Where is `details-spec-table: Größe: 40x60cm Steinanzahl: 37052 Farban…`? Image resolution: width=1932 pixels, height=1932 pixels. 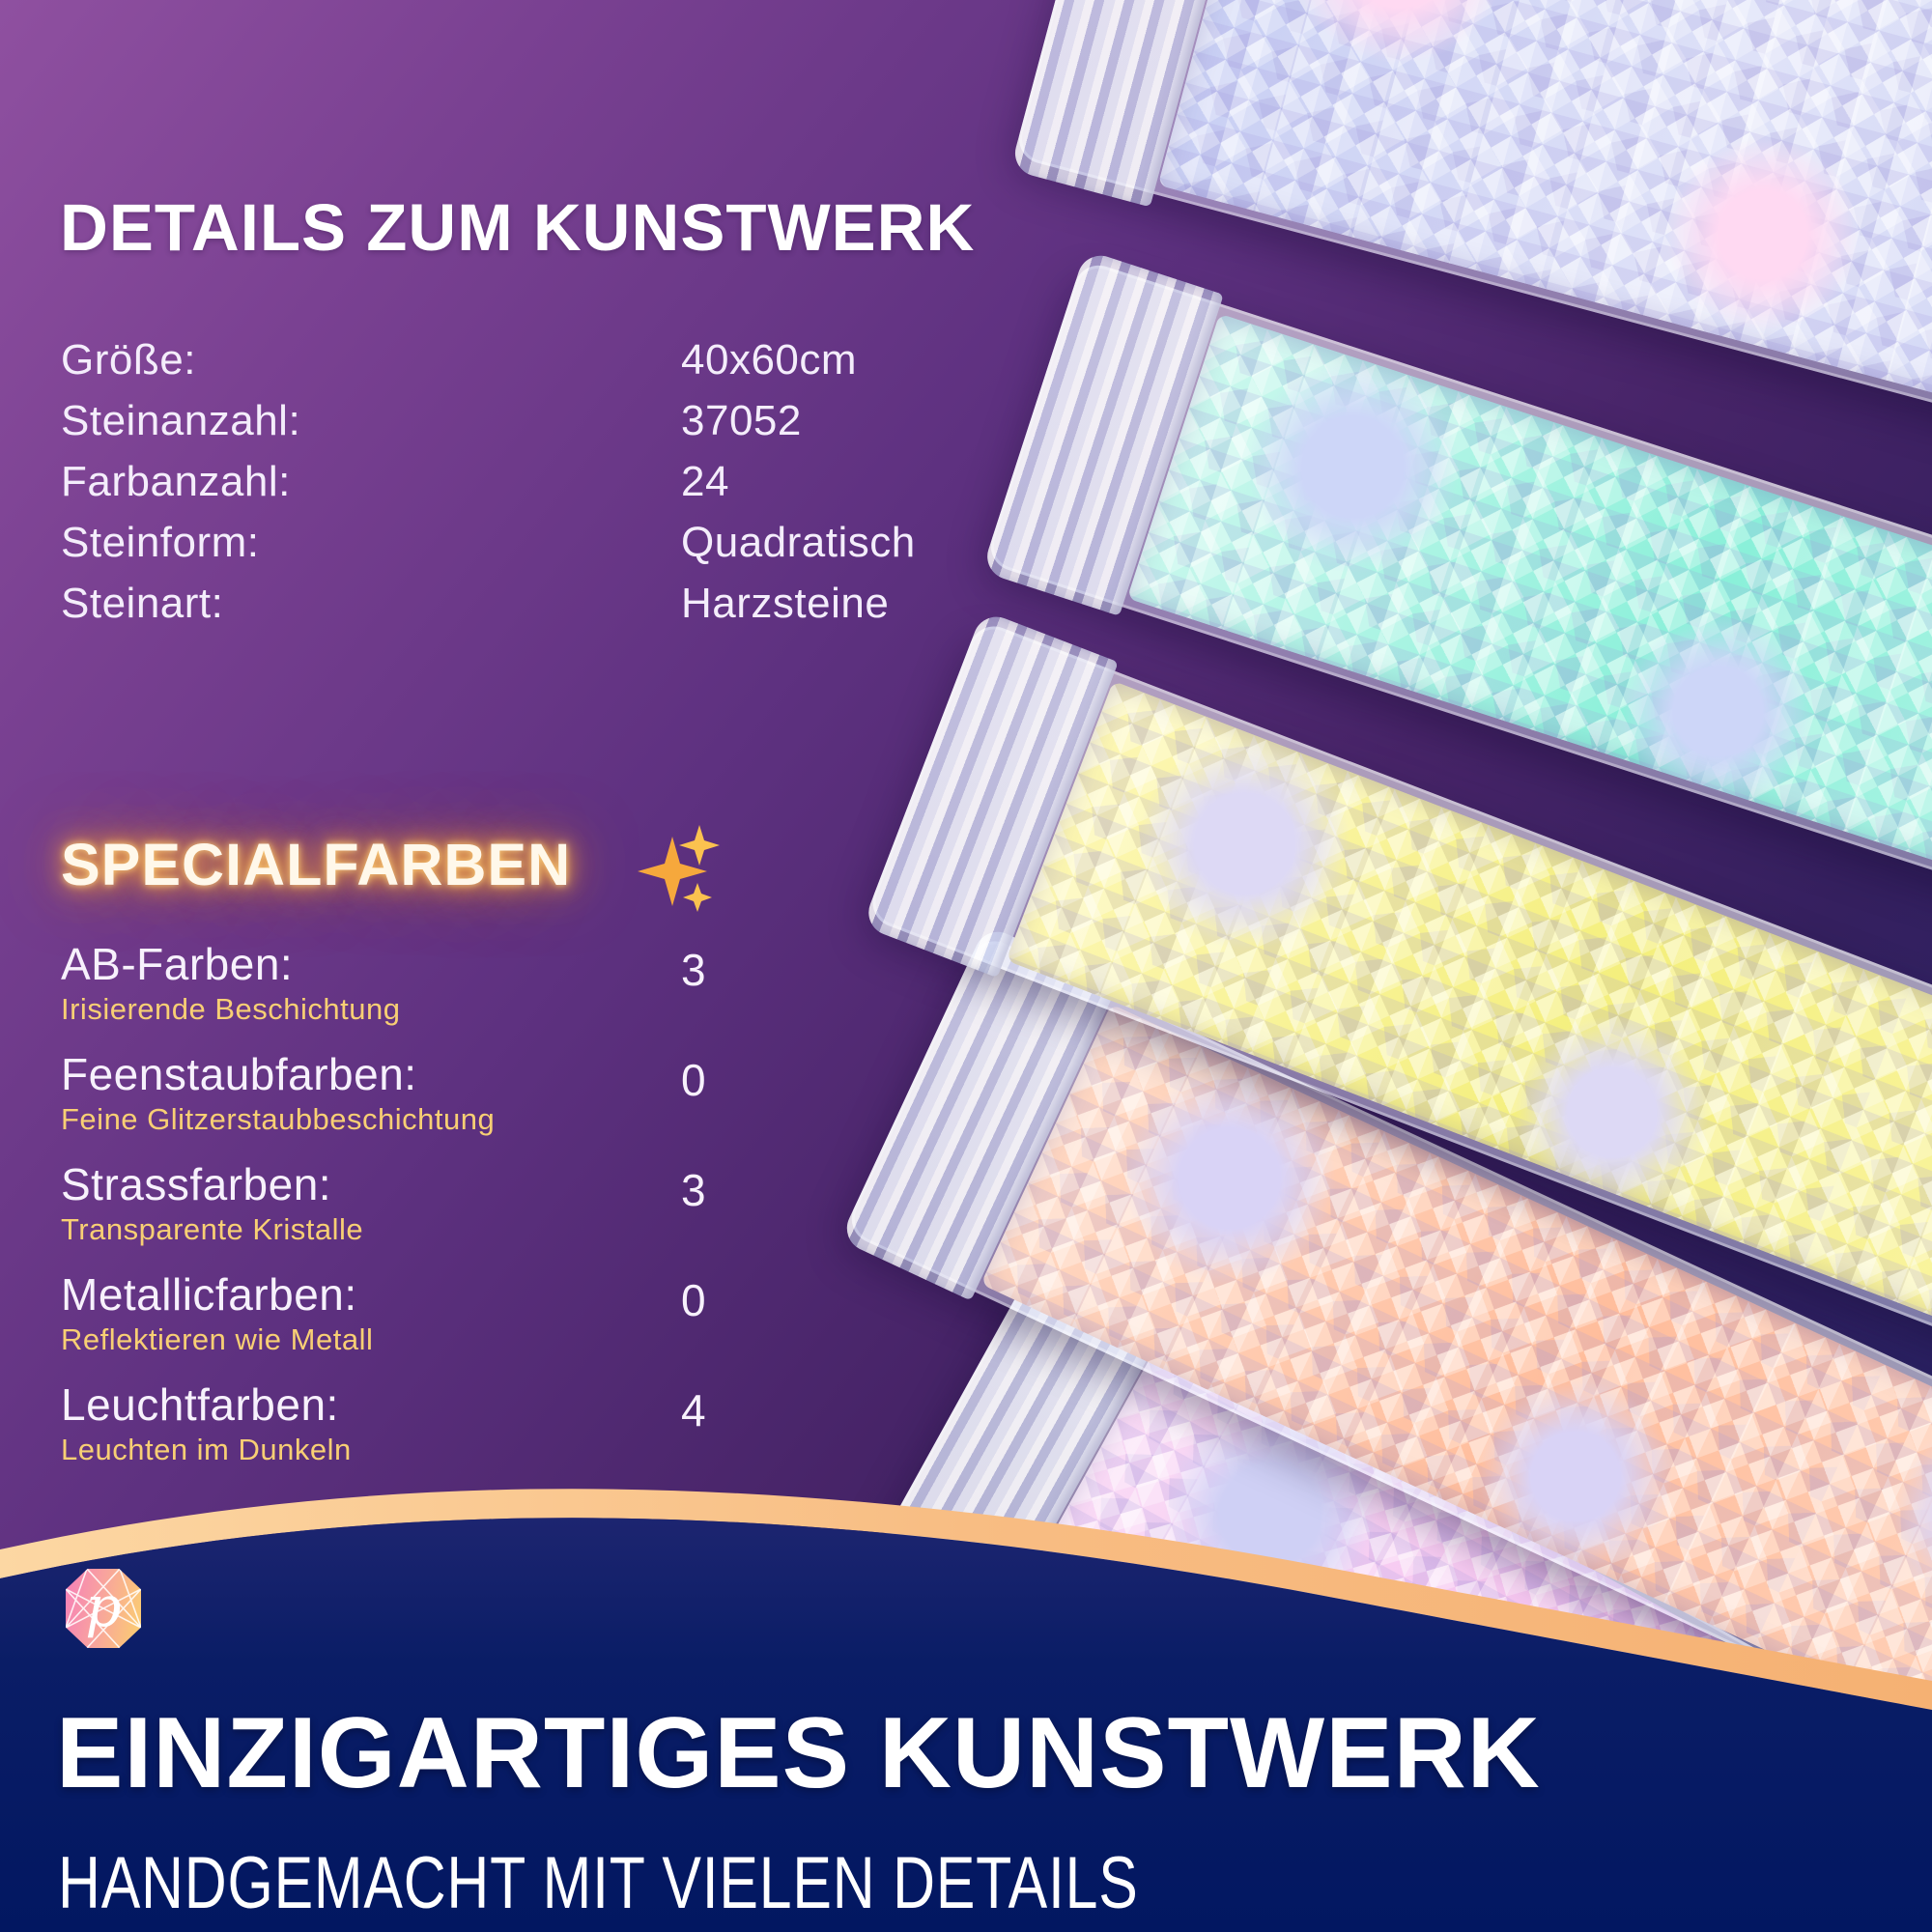
details-spec-table: Größe: 40x60cm Steinanzahl: 37052 Farban… is located at coordinates (495, 481).